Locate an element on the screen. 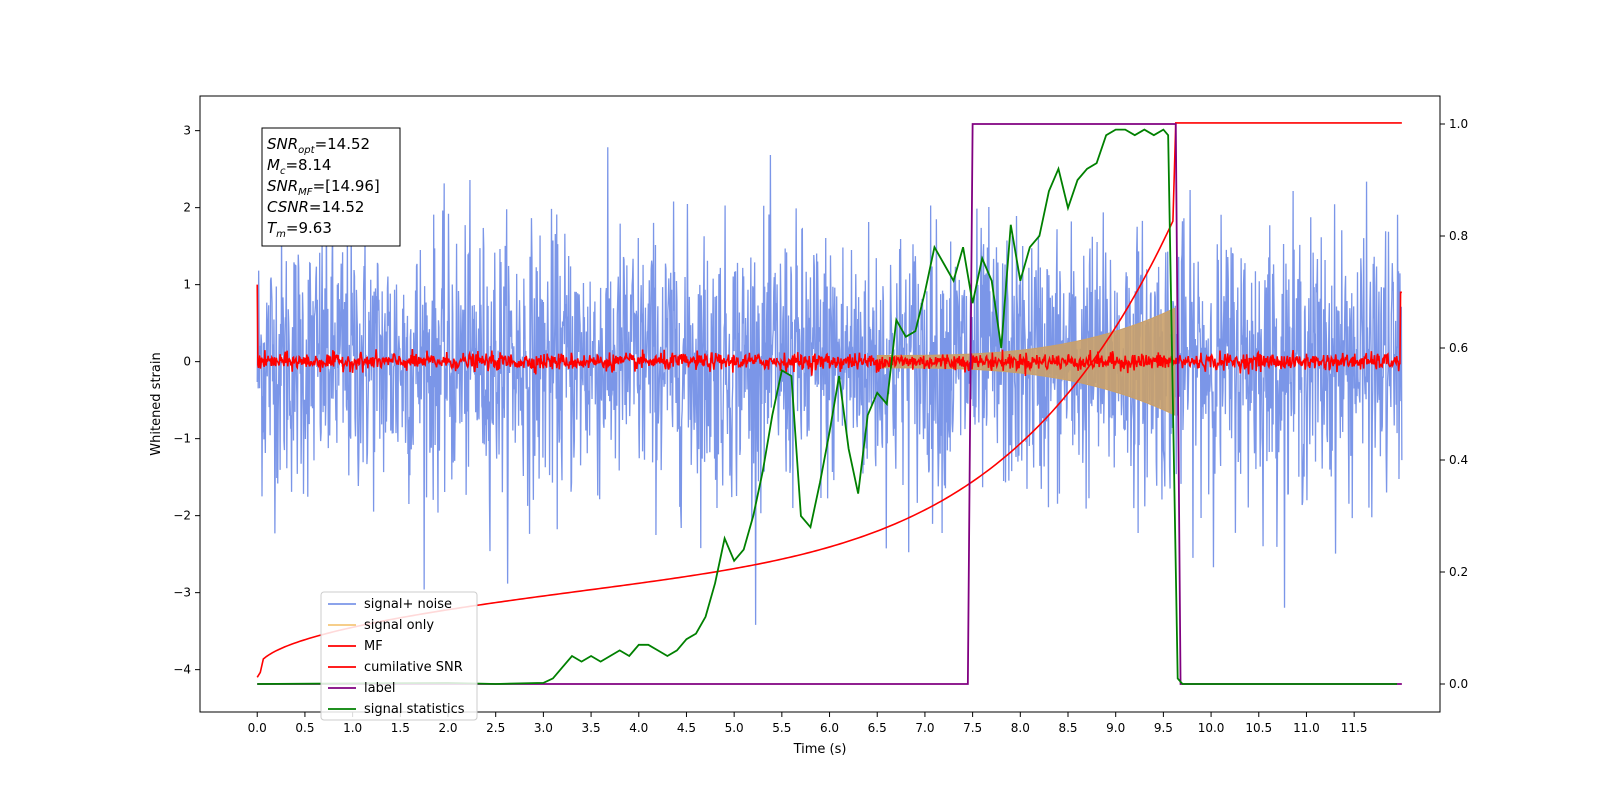 This screenshot has width=1600, height=800. series-mf-line is located at coordinates (829, 330).